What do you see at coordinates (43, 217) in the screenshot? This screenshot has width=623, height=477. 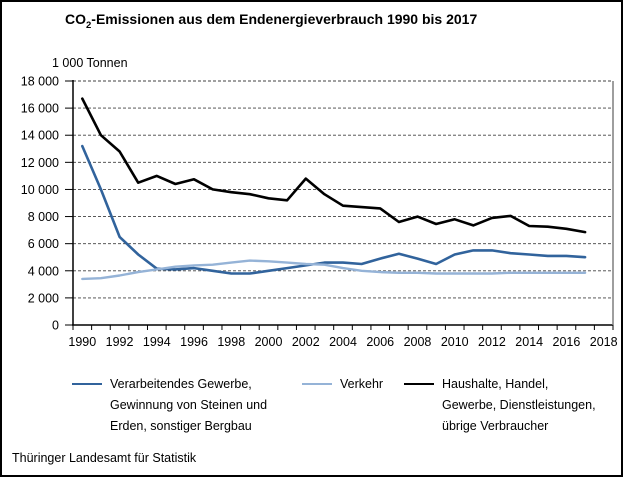 I see `y-axis-tick-label: 8 000` at bounding box center [43, 217].